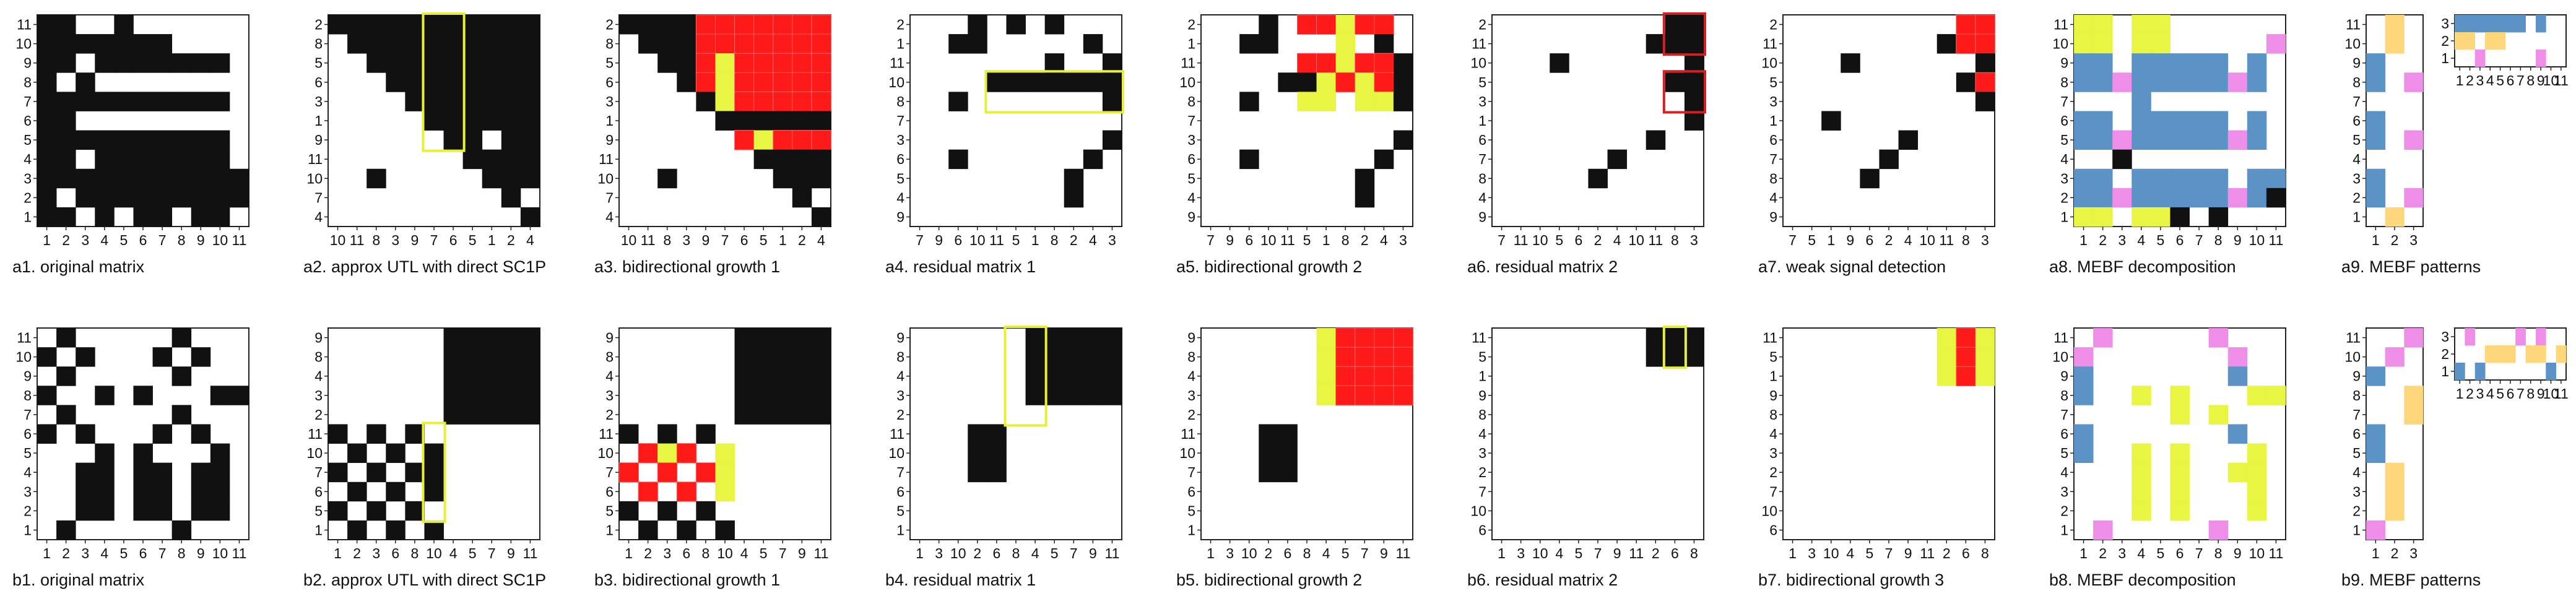  I want to click on panel-caption: b4. residual matrix 1, so click(960, 580).